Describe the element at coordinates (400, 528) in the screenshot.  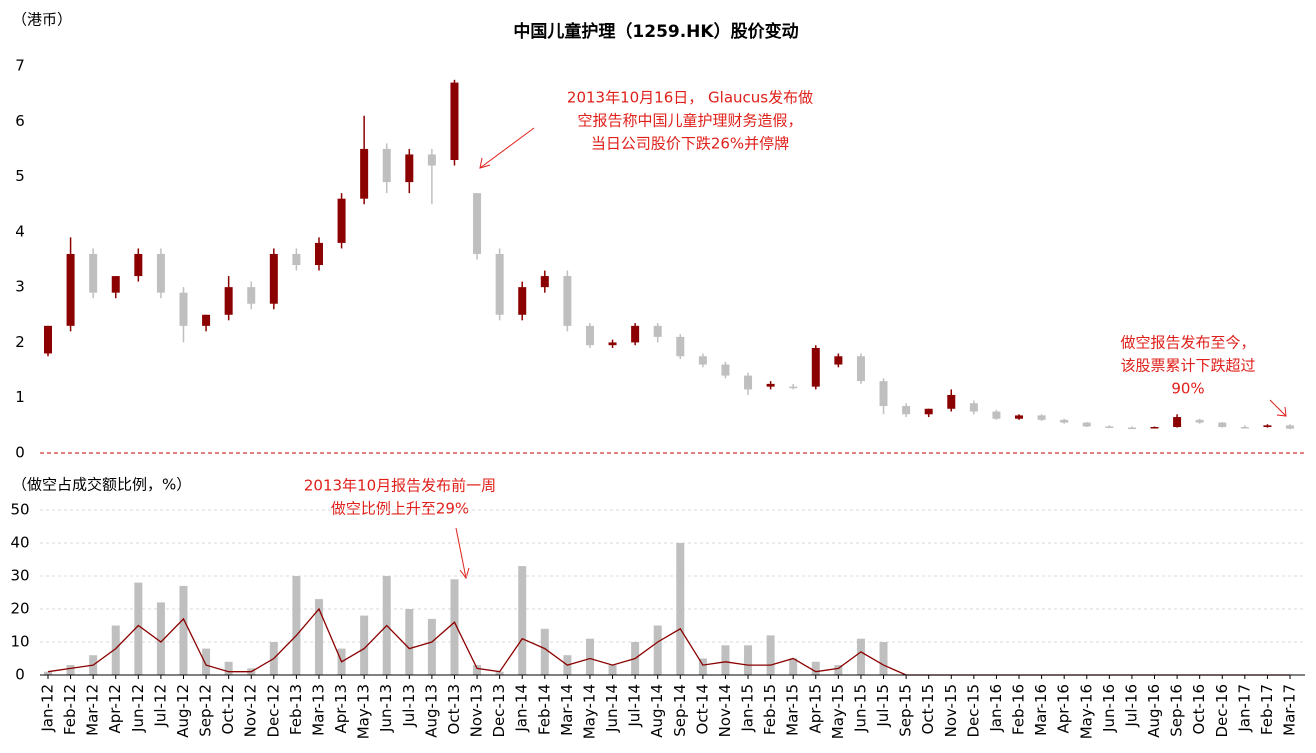
I see `annotation: 2013年10月报告发布前一周 做空比例上升至29%` at that location.